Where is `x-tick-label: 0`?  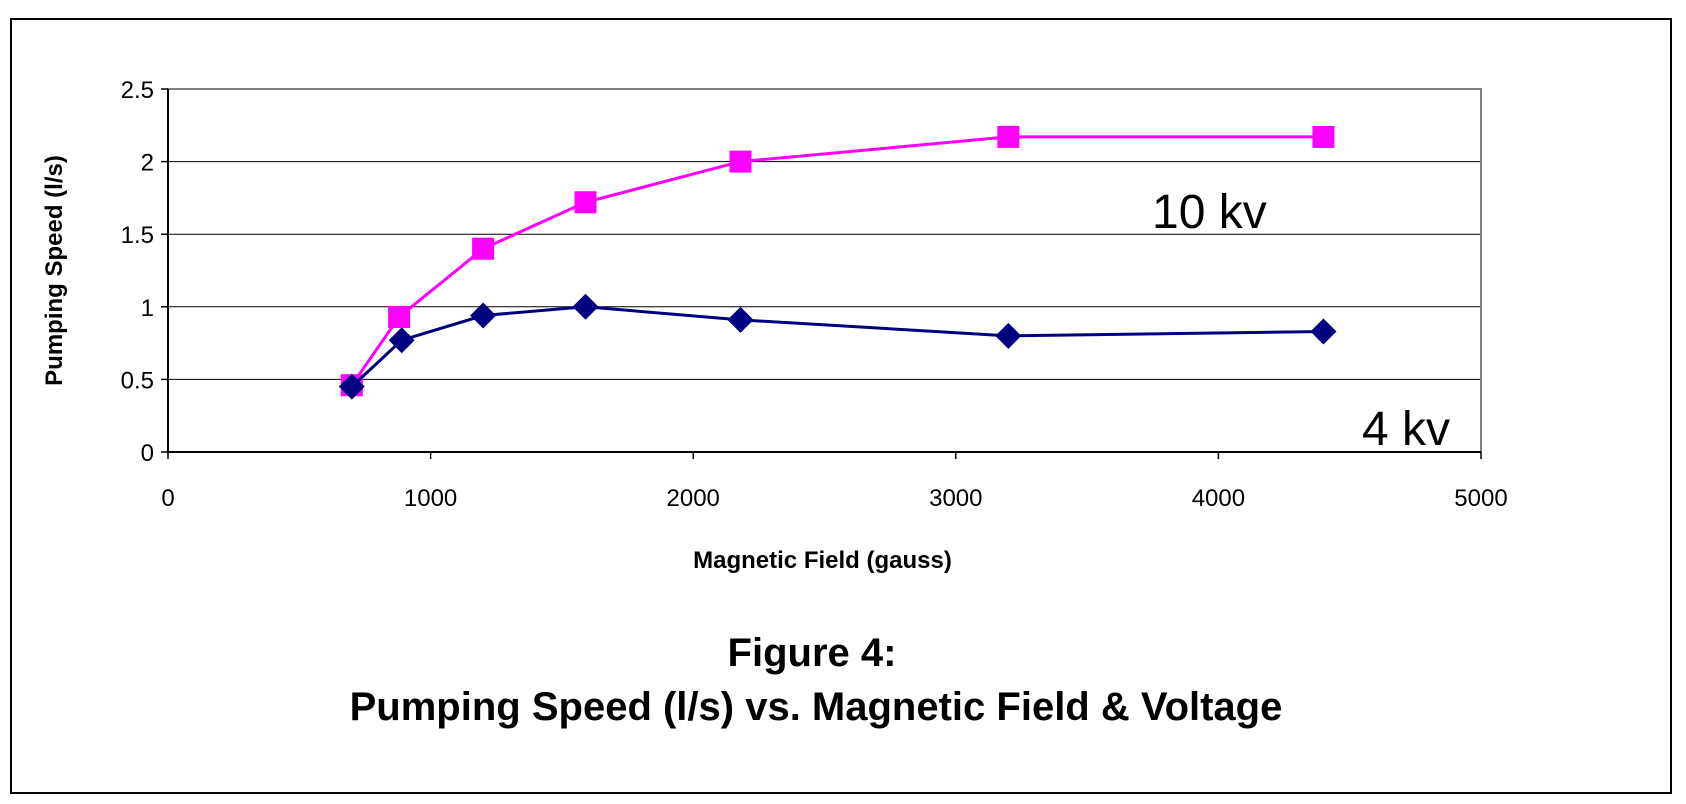 x-tick-label: 0 is located at coordinates (167, 498).